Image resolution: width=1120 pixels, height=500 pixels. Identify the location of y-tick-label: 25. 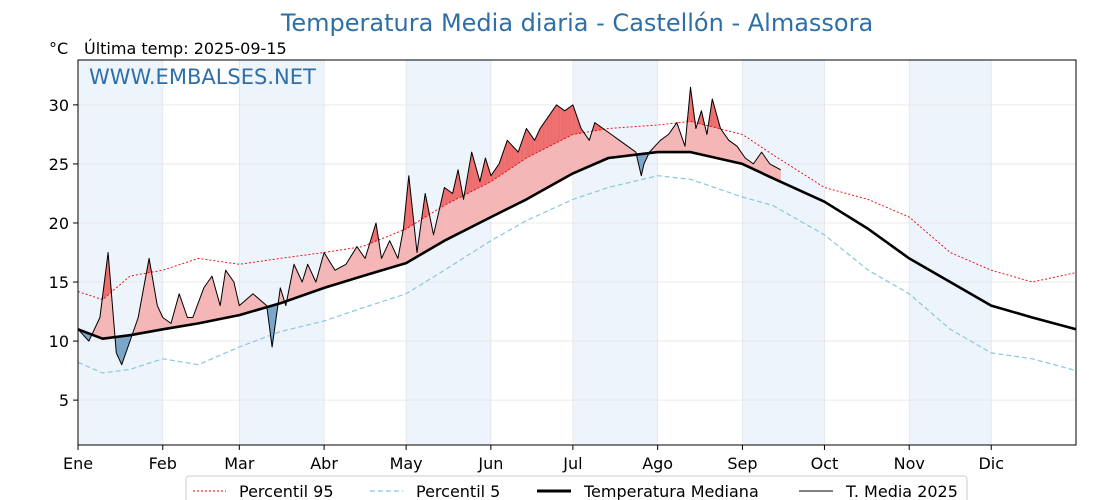
(59, 164).